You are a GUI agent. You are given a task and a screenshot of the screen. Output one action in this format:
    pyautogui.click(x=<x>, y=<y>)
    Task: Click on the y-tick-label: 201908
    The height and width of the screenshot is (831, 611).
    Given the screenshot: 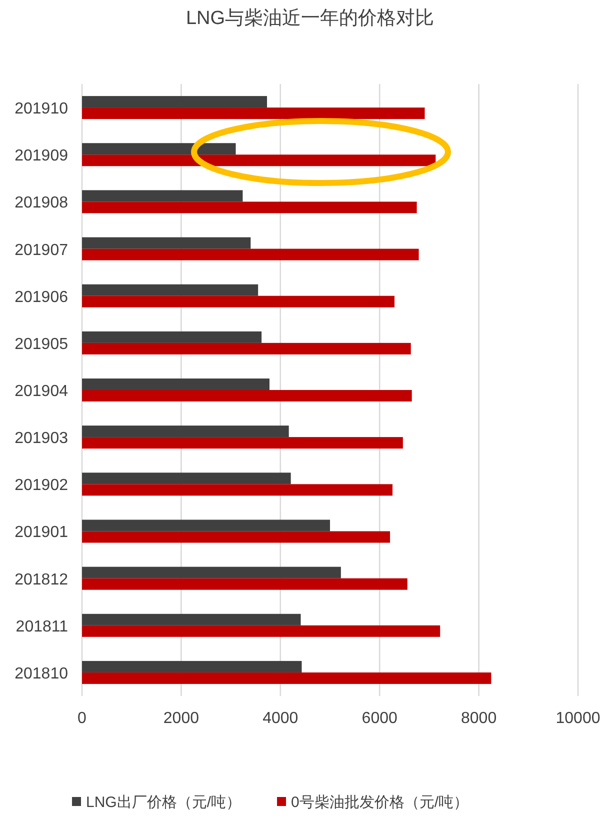 What is the action you would take?
    pyautogui.click(x=41, y=203)
    